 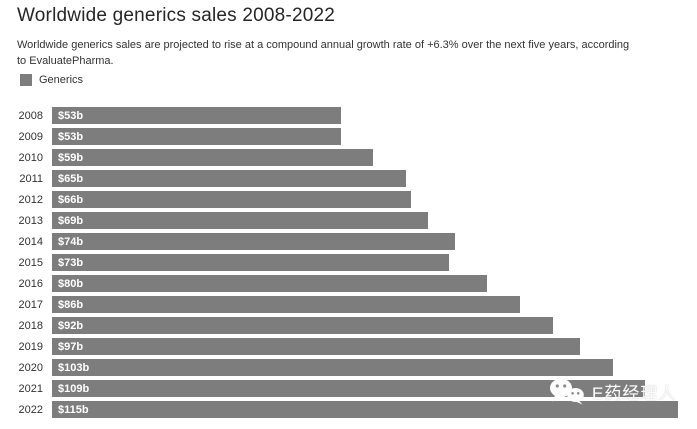 I want to click on bar-2021: $109b, so click(x=349, y=388).